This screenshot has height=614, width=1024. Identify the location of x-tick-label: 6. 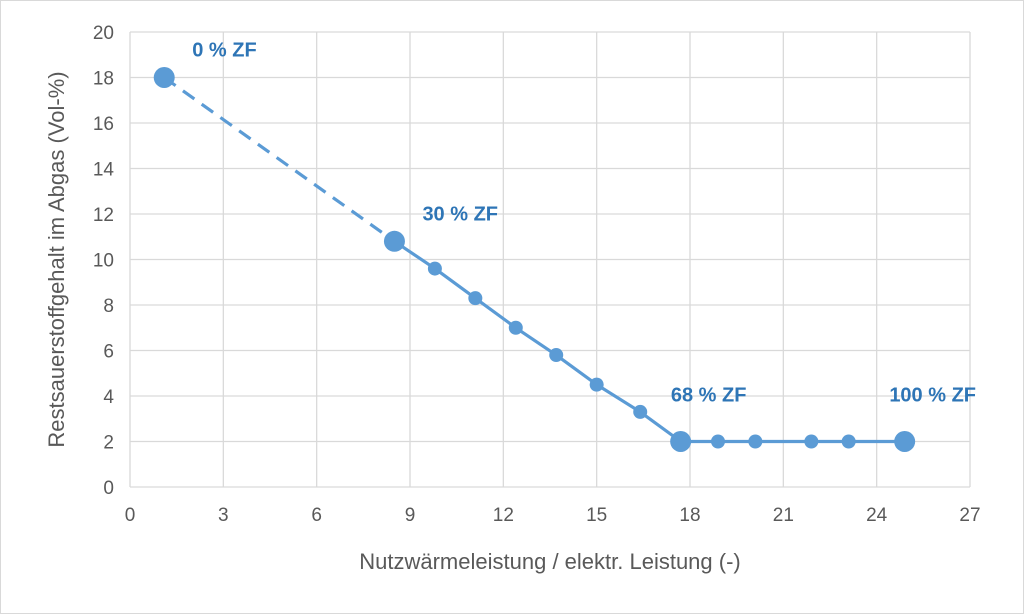
(316, 515).